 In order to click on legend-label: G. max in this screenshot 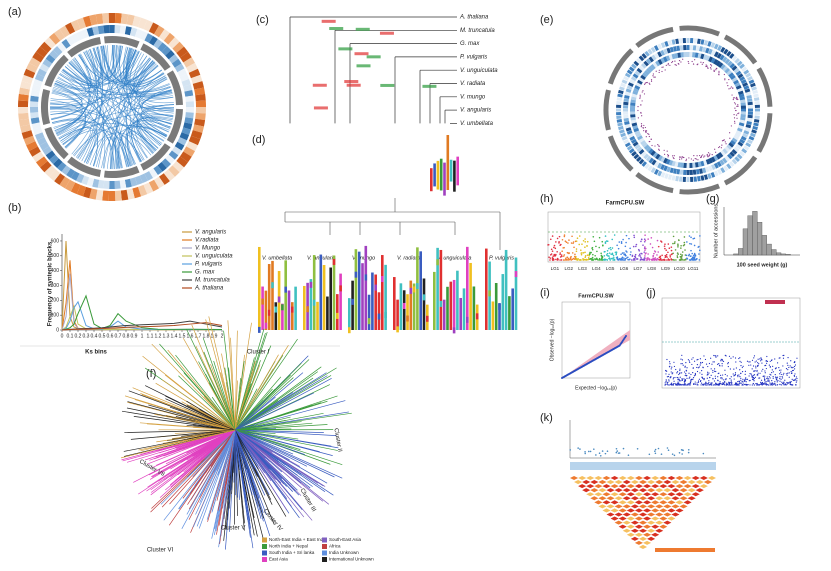, I will do `click(205, 273)`.